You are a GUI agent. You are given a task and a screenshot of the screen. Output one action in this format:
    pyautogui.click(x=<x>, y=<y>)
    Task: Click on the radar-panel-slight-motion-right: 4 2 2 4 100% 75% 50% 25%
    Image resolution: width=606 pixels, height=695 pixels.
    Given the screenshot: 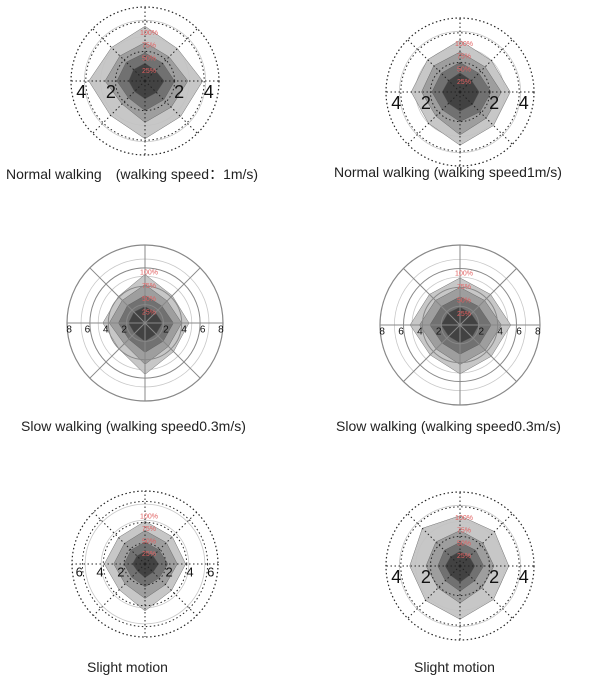 What is the action you would take?
    pyautogui.click(x=455, y=560)
    